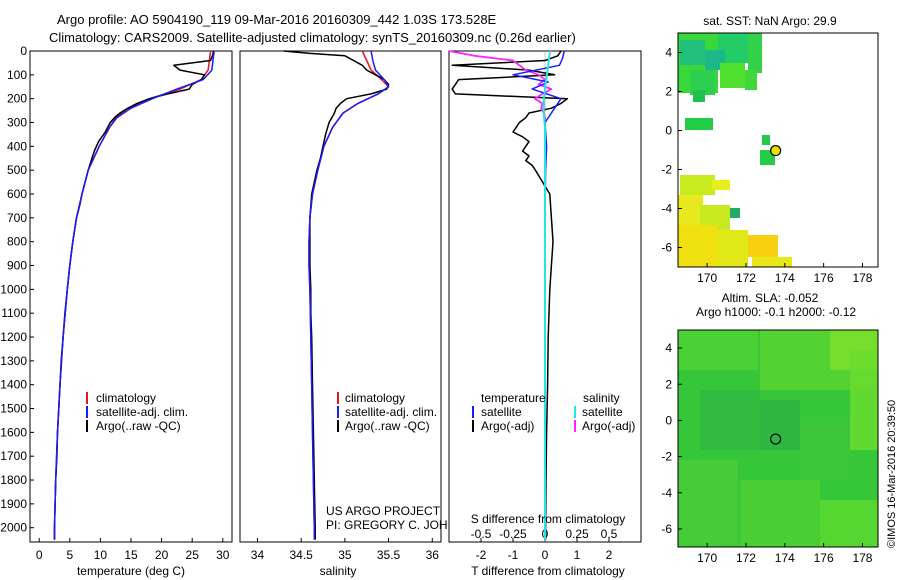 The image size is (900, 580). What do you see at coordinates (602, 412) in the screenshot?
I see `legend-s-satellite: satellite` at bounding box center [602, 412].